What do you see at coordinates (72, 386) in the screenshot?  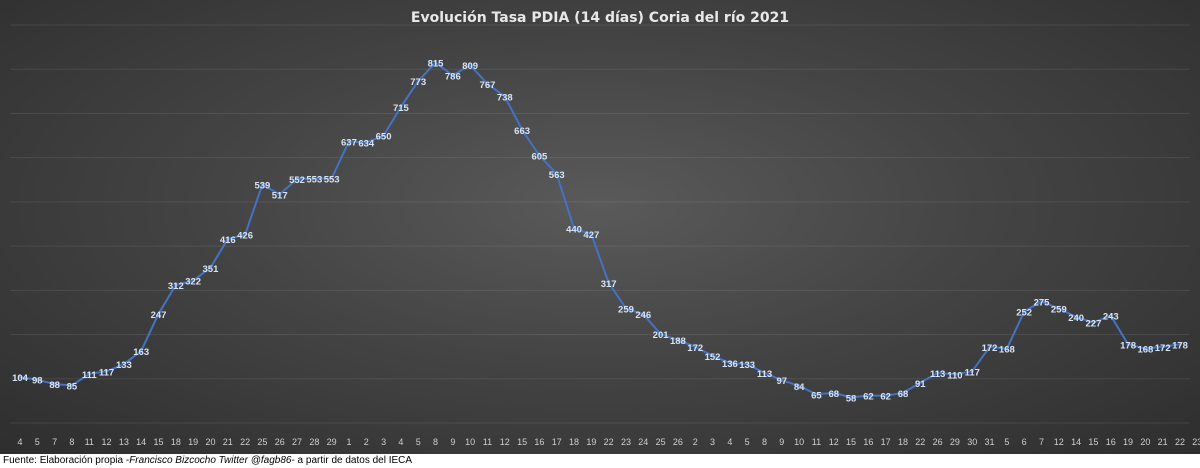 I see `data-label: 85` at bounding box center [72, 386].